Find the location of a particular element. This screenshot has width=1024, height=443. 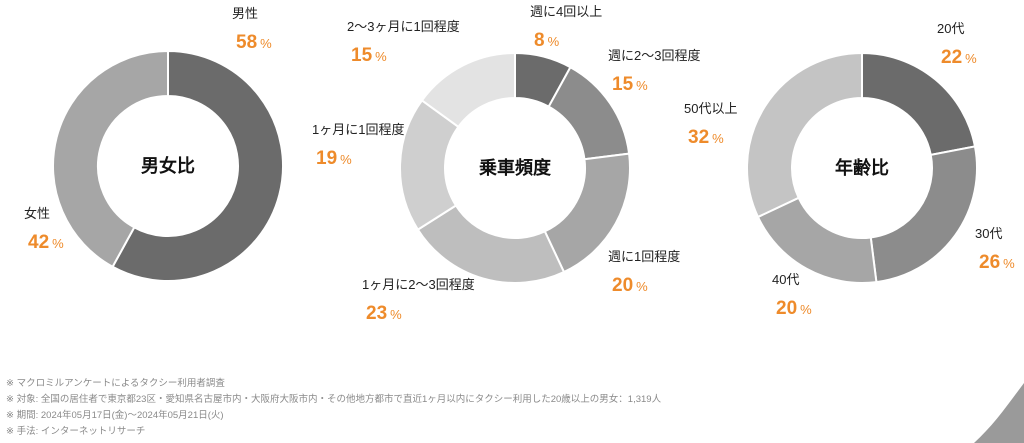

slice-label: 女性 is located at coordinates (37, 213).